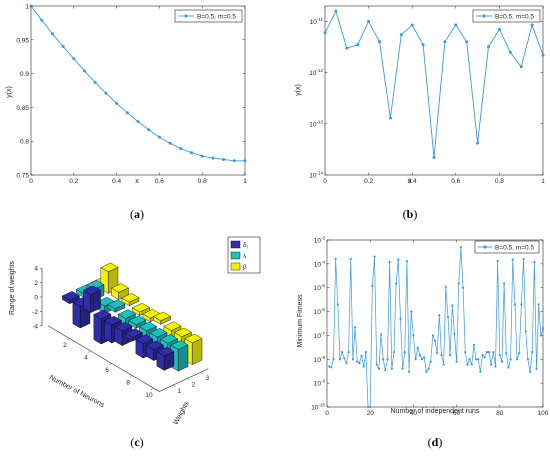  I want to click on panel-c-neuron-tick-label: 2, so click(65, 345).